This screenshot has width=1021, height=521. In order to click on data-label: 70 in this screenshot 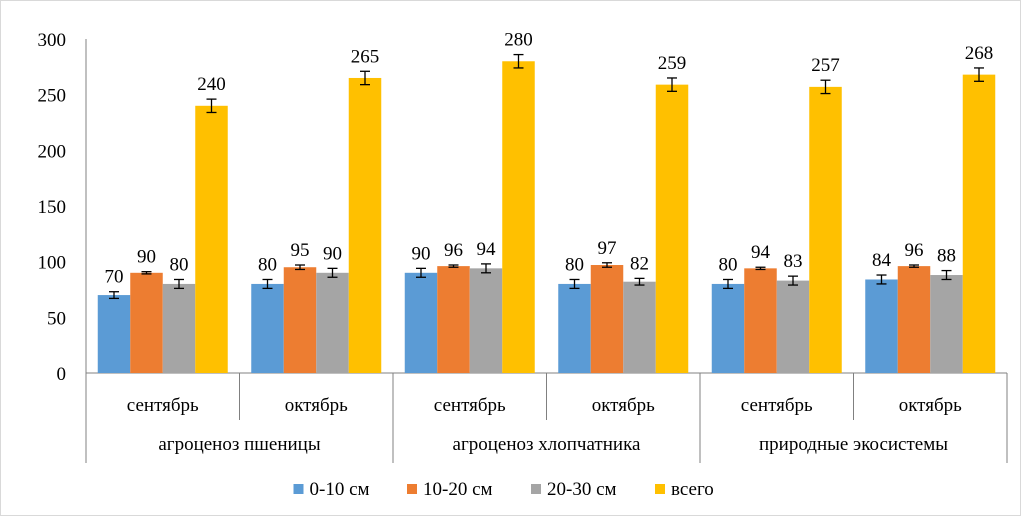, I will do `click(114, 277)`.